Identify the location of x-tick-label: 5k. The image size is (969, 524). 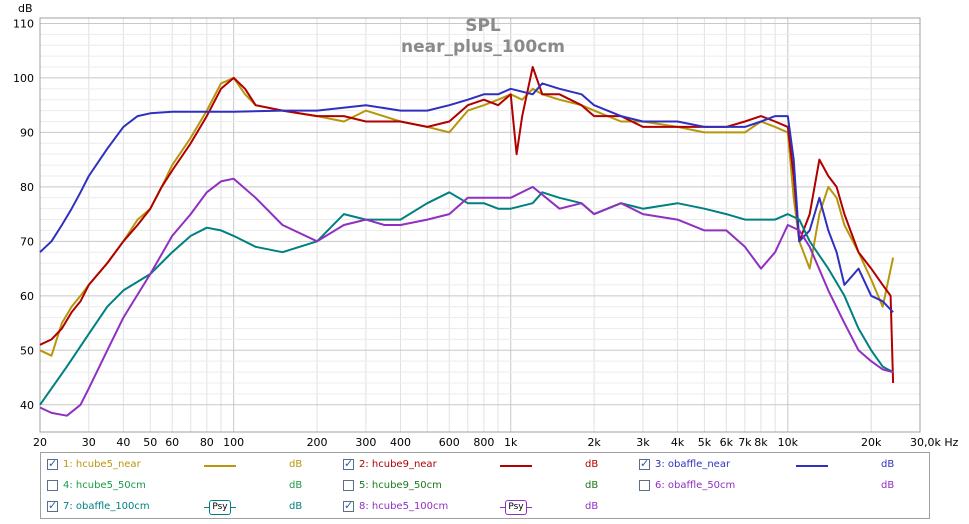
(705, 442).